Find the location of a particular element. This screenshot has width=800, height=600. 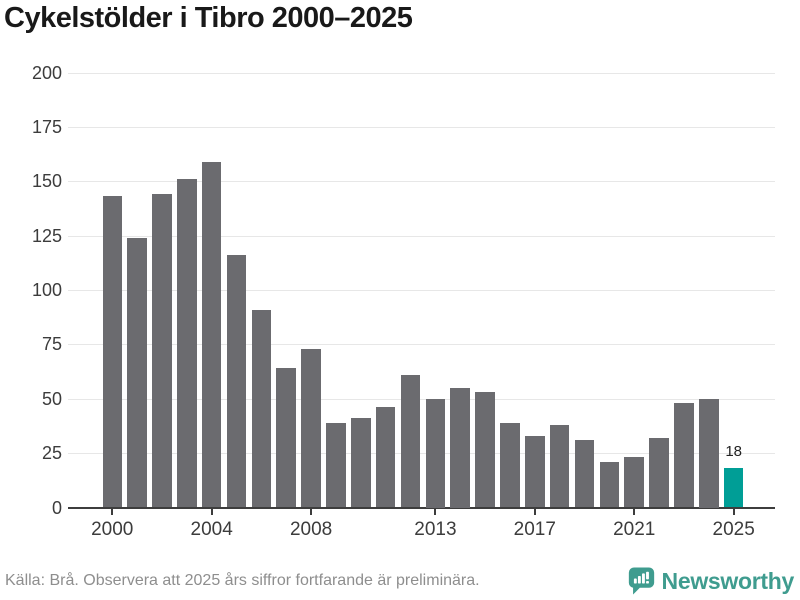

x-axis-label-2021: 2021 is located at coordinates (634, 529).